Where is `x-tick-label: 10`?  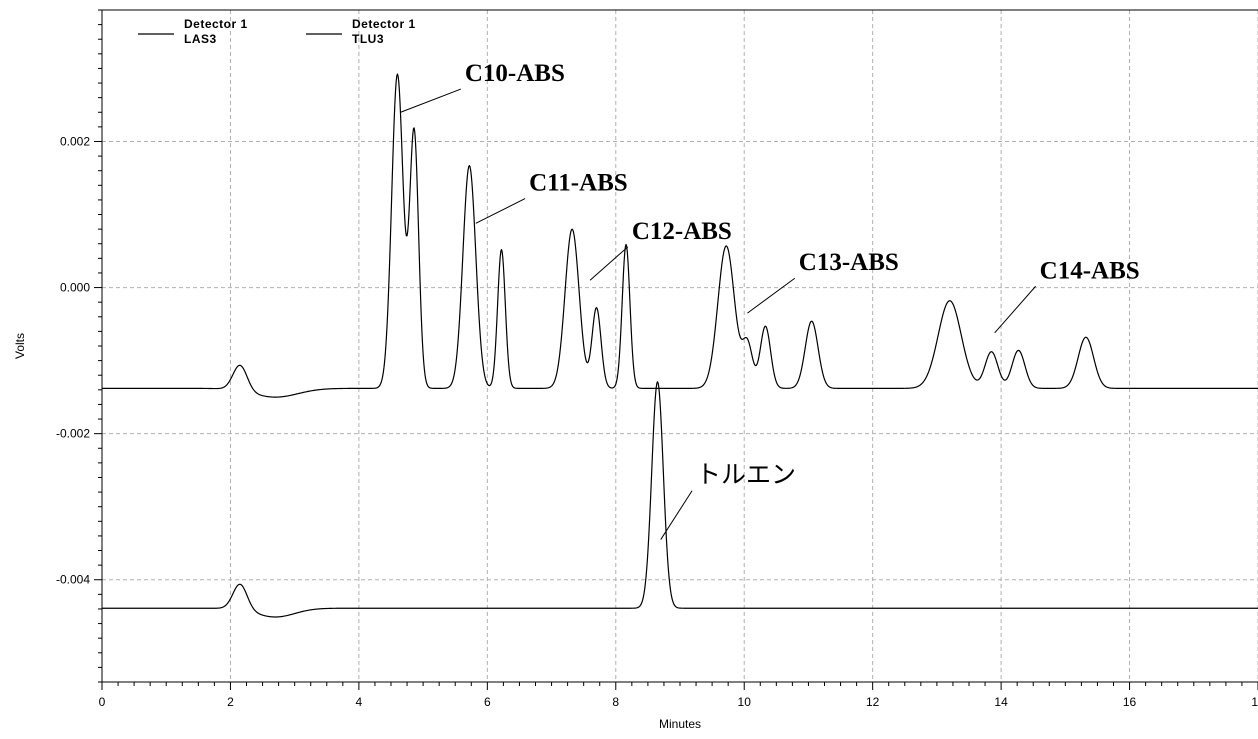 x-tick-label: 10 is located at coordinates (745, 702).